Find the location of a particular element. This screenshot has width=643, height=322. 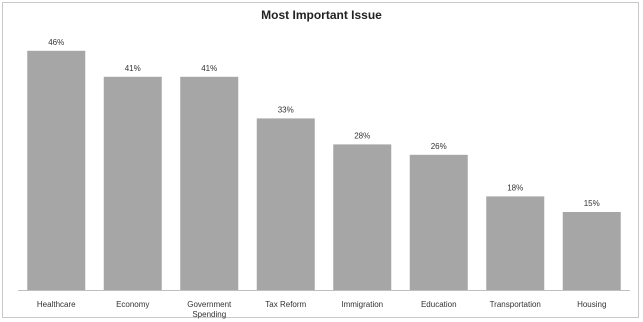

bar-government-spending is located at coordinates (209, 183).